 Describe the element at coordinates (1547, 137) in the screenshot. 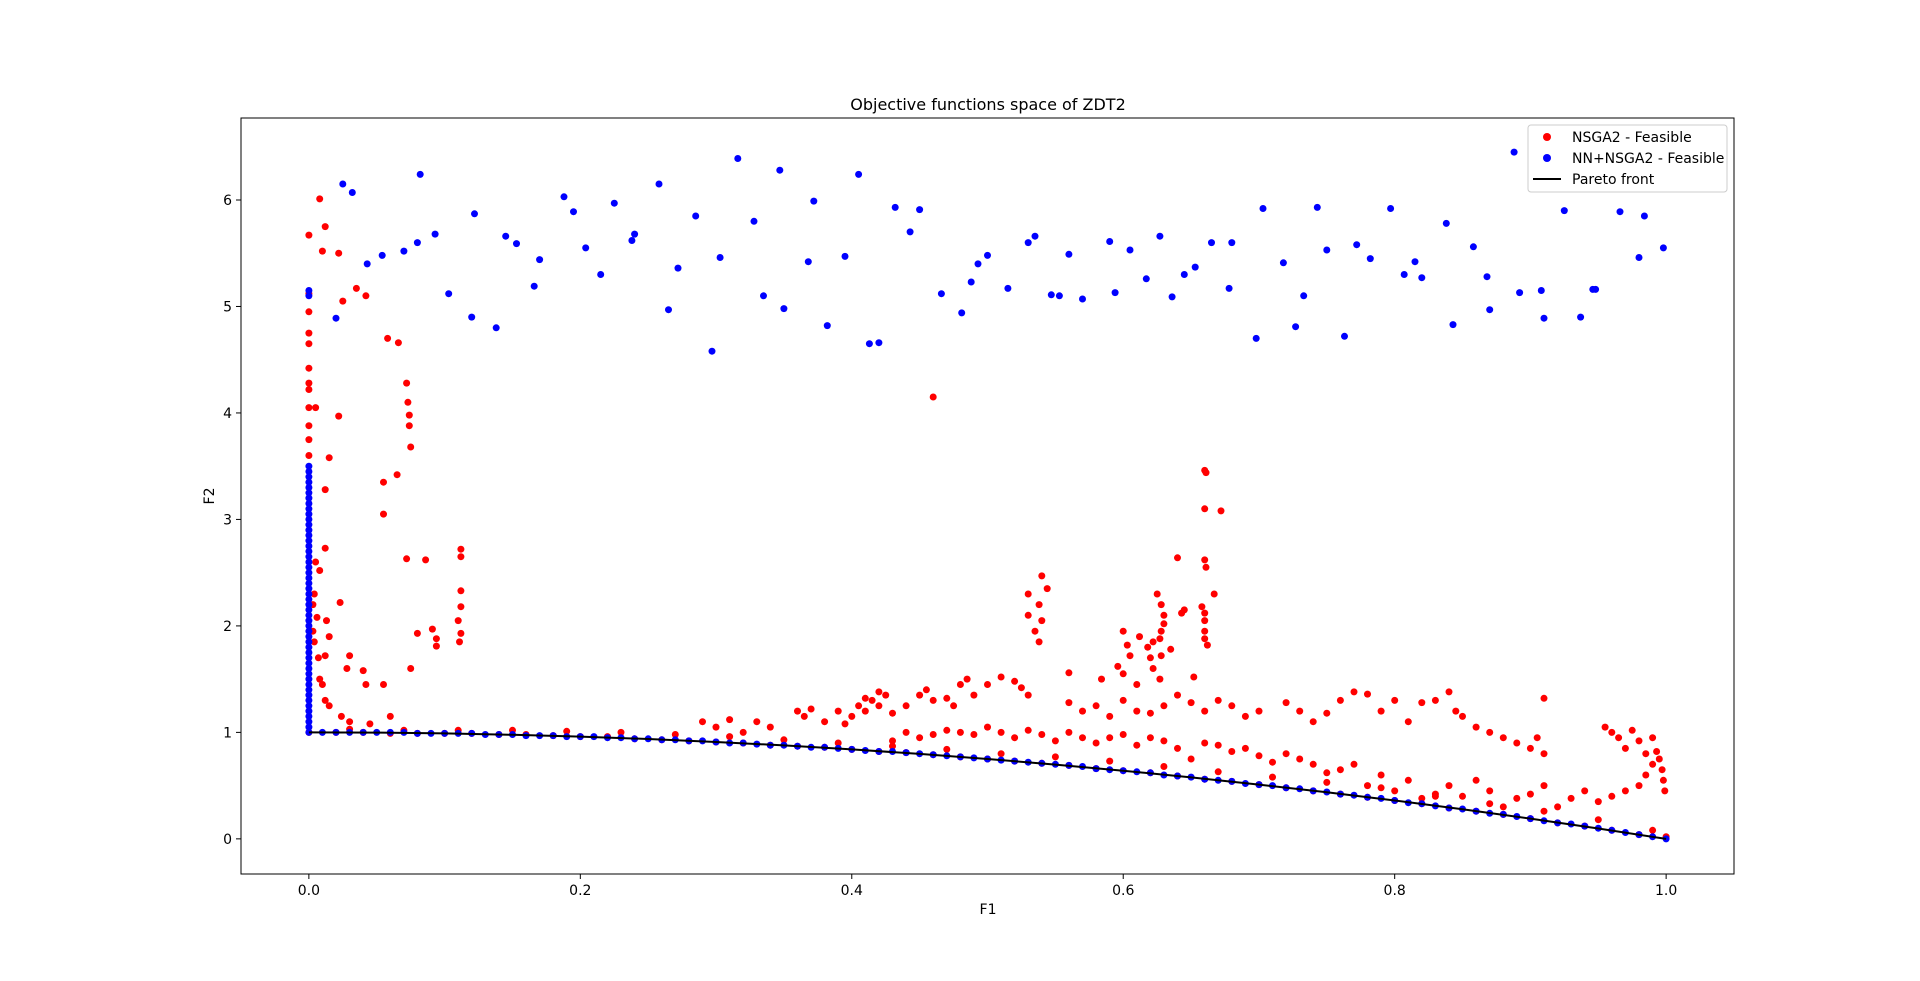

I see `legend-marker-nsga2` at that location.